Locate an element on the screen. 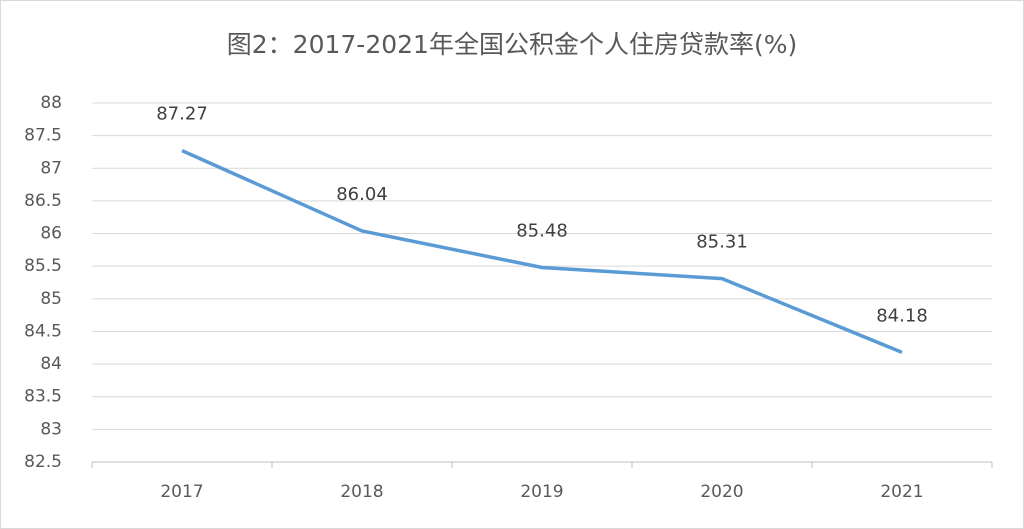 The height and width of the screenshot is (529, 1024). x-tick-label: 2019 is located at coordinates (541, 492).